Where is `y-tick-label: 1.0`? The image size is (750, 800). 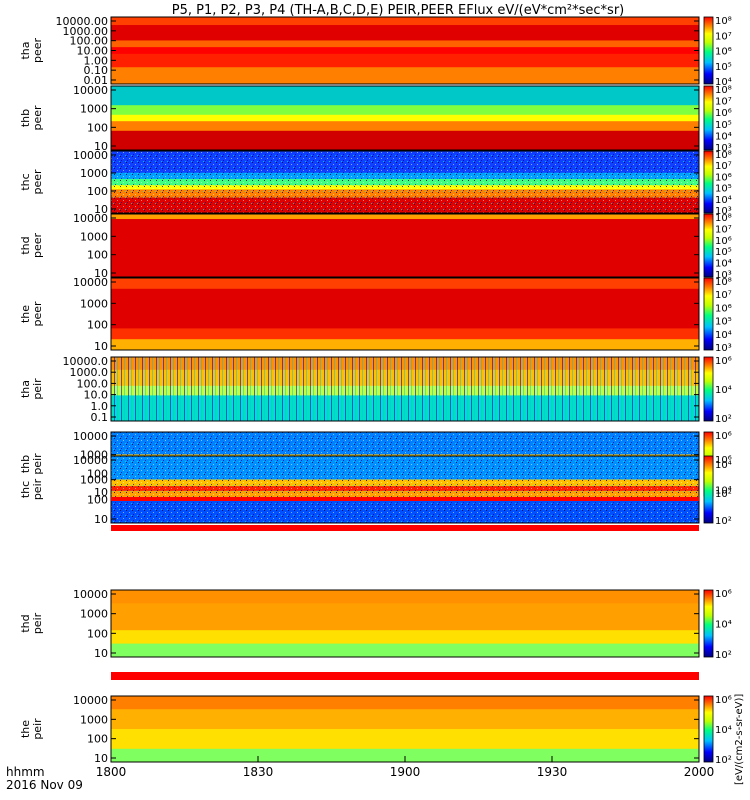 y-tick-label: 1.0 is located at coordinates (100, 406).